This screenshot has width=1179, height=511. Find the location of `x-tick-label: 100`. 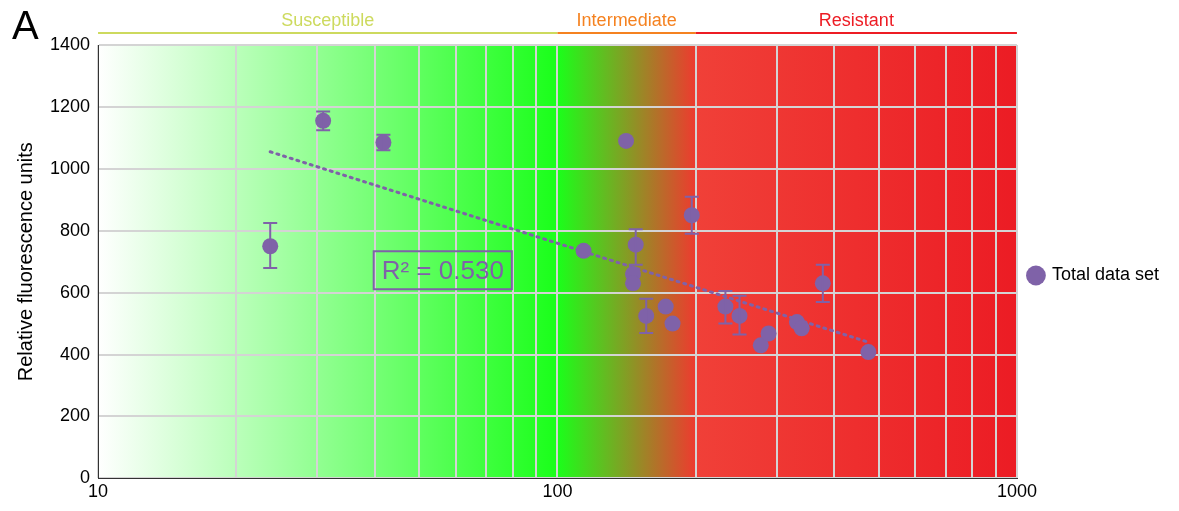

x-tick-label: 100 is located at coordinates (557, 491).